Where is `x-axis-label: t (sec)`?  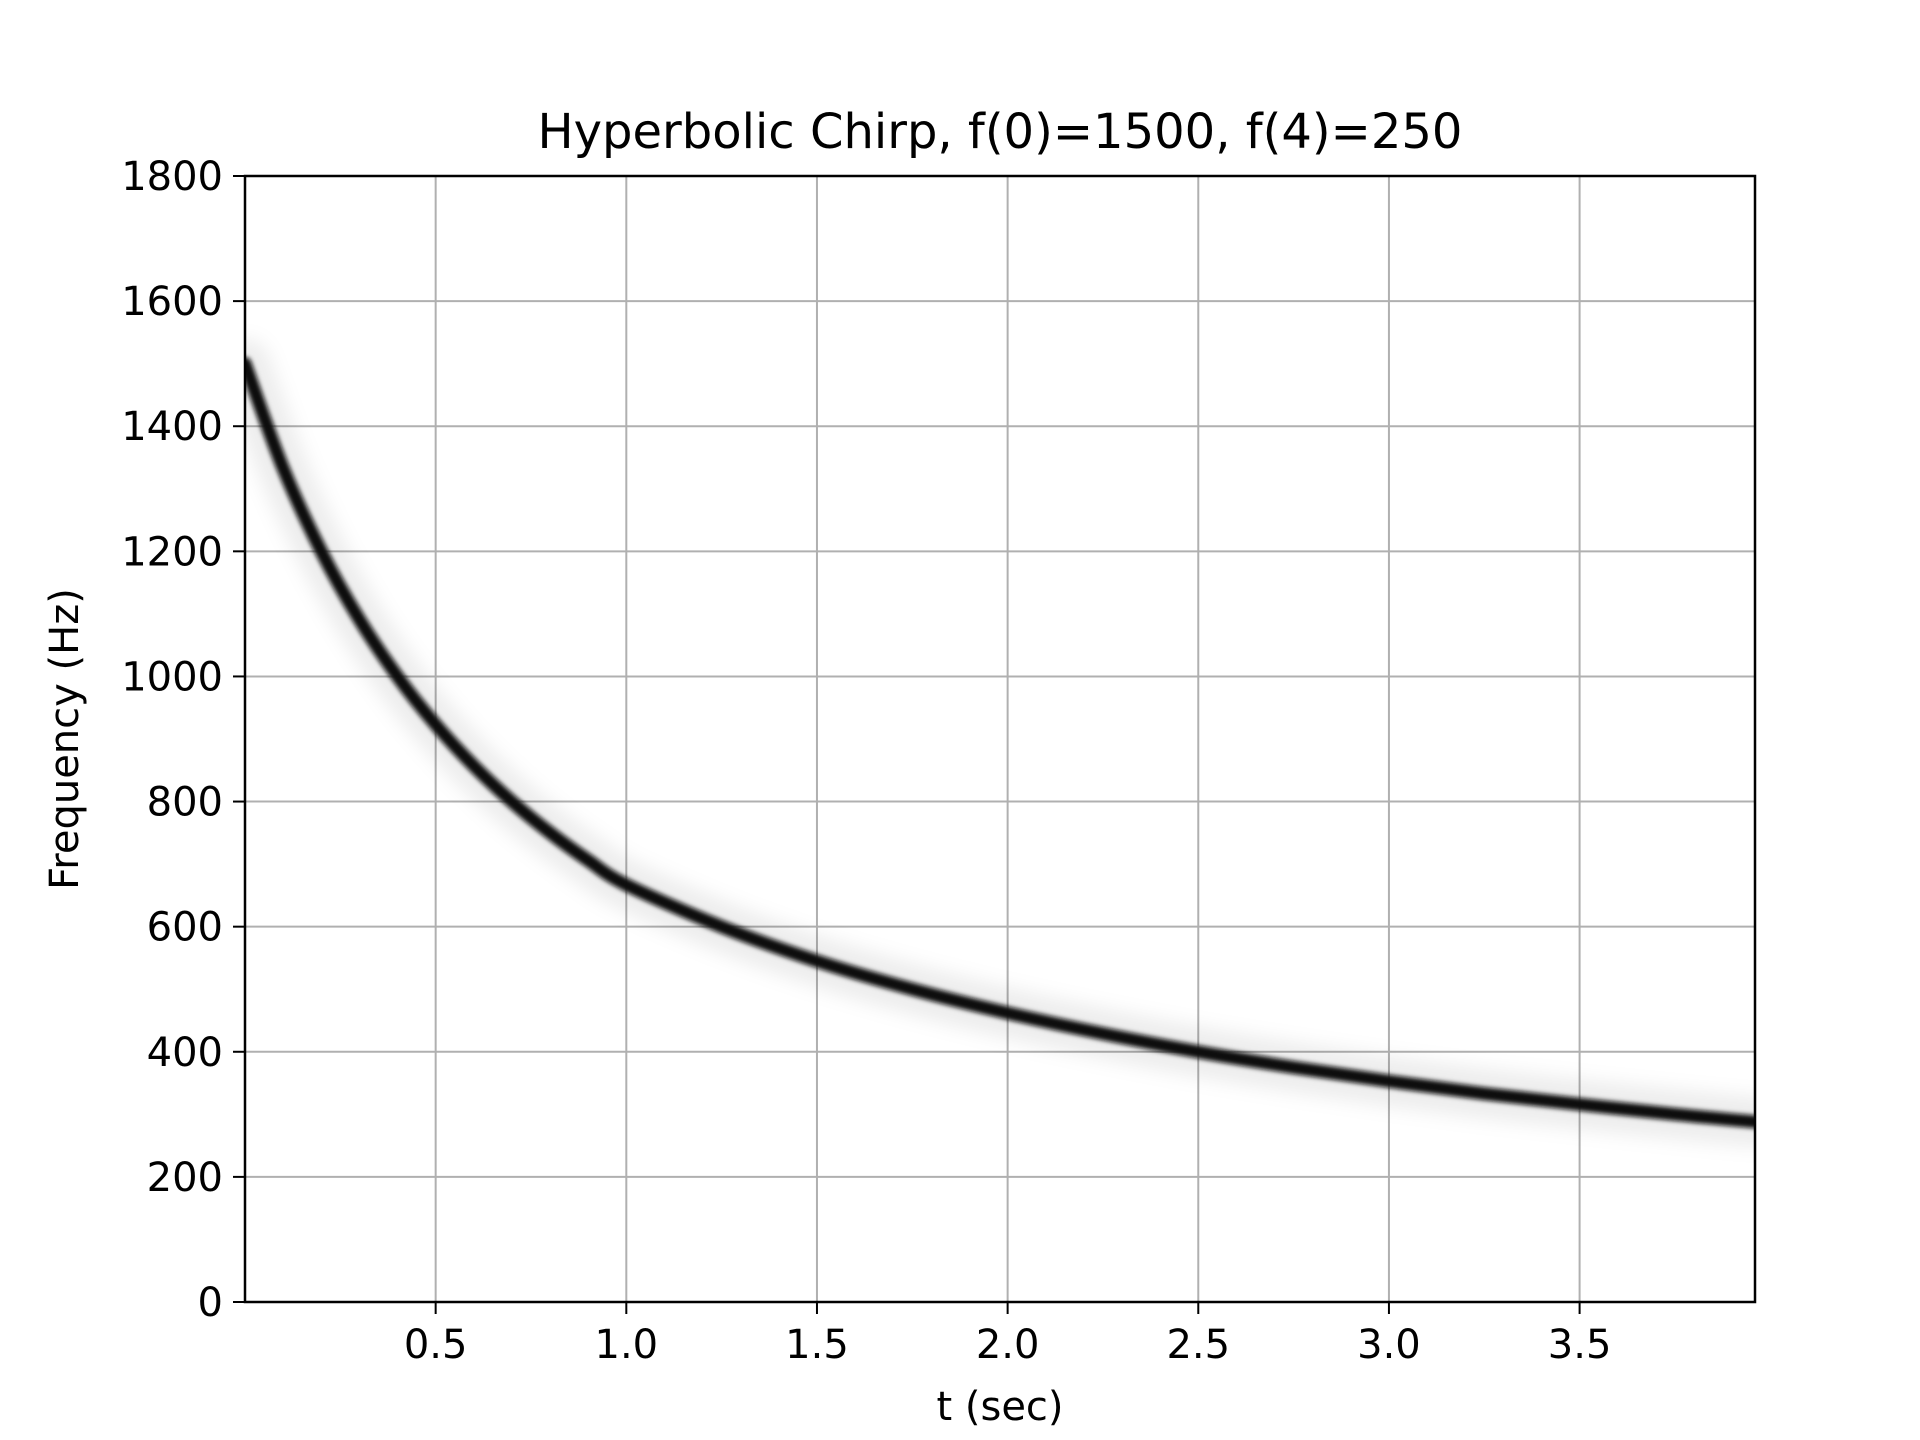
x-axis-label: t (sec) is located at coordinates (999, 1407).